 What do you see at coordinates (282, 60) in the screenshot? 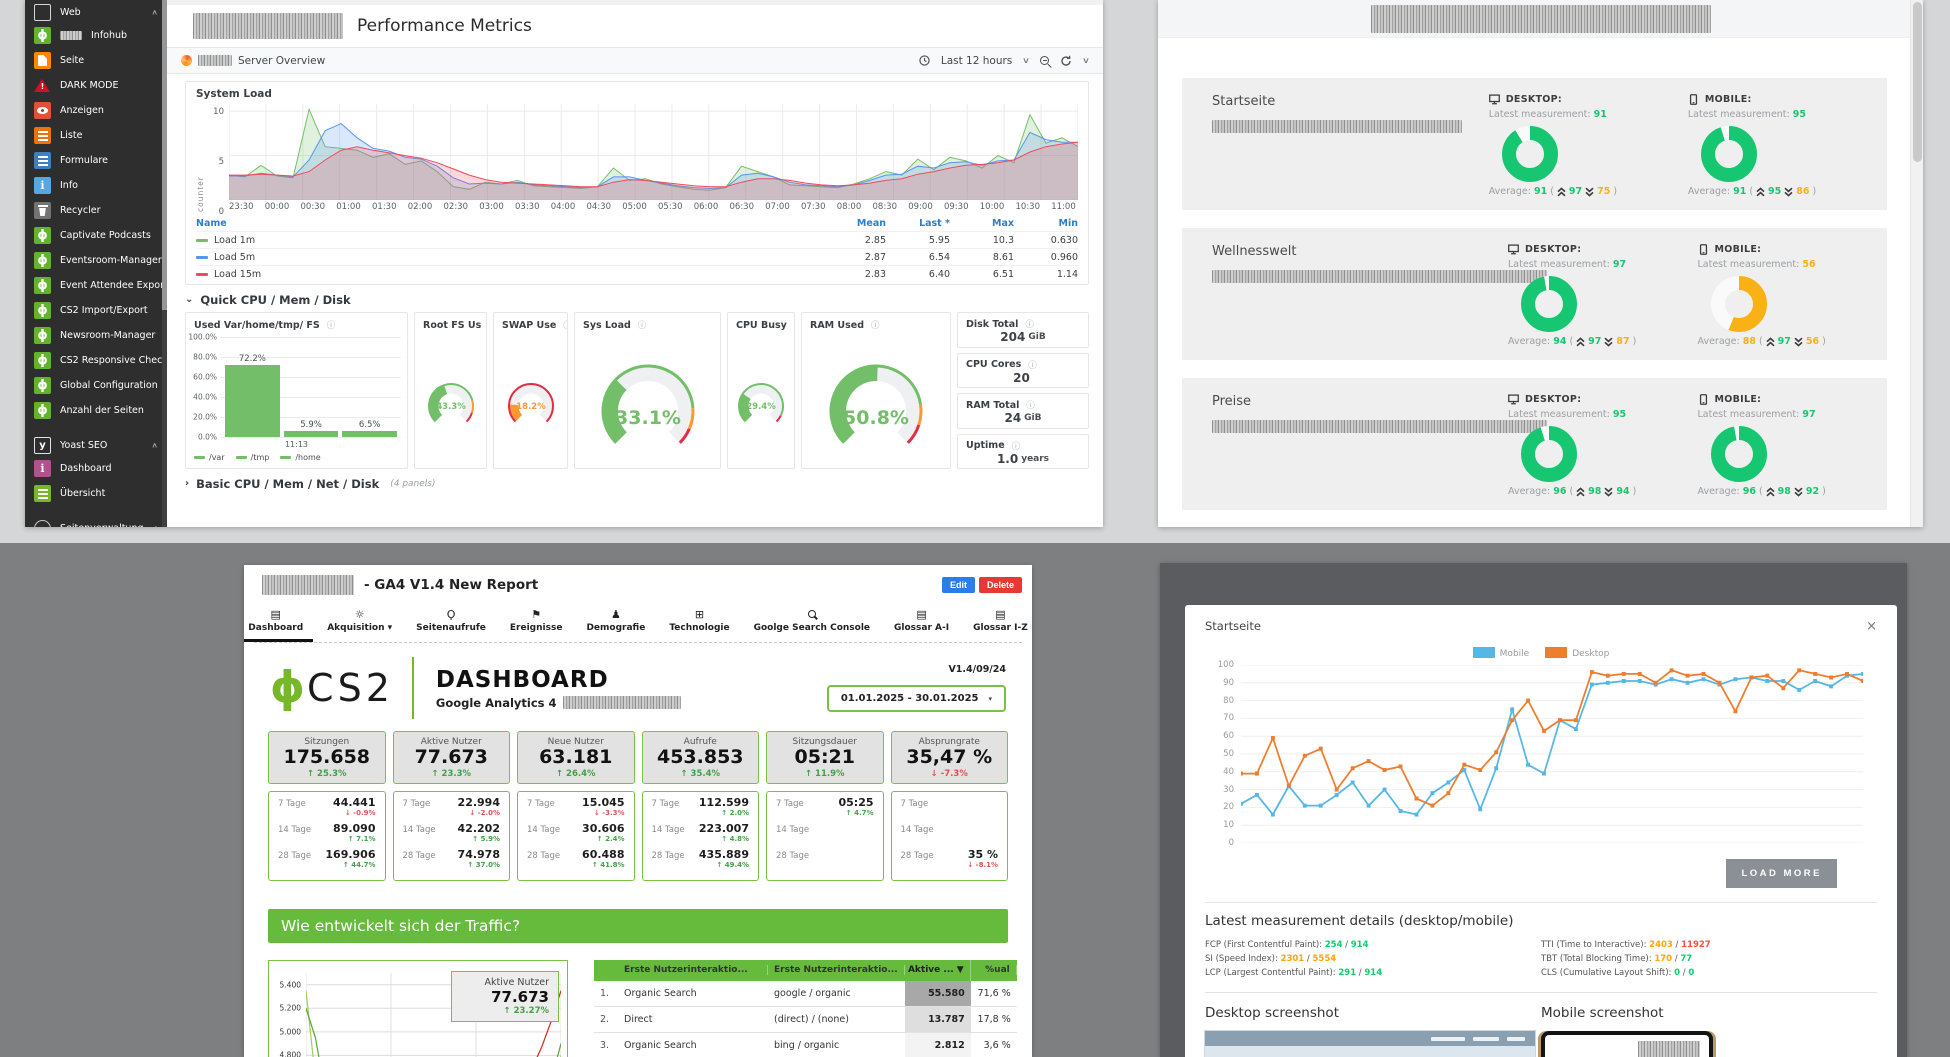
I see `dashboard-title: Server Overview` at bounding box center [282, 60].